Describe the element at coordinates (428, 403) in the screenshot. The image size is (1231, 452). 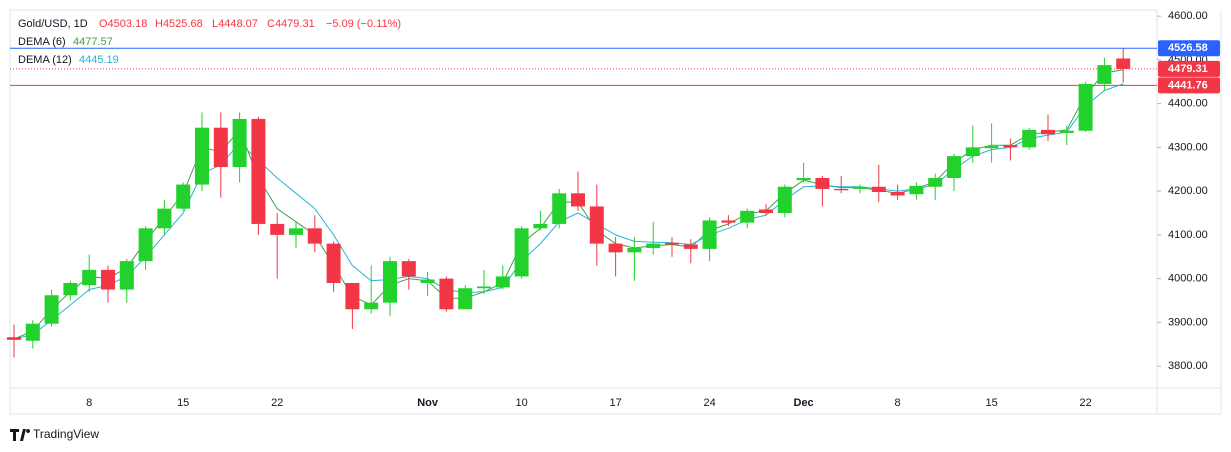
I see `x-tick-label: Nov` at that location.